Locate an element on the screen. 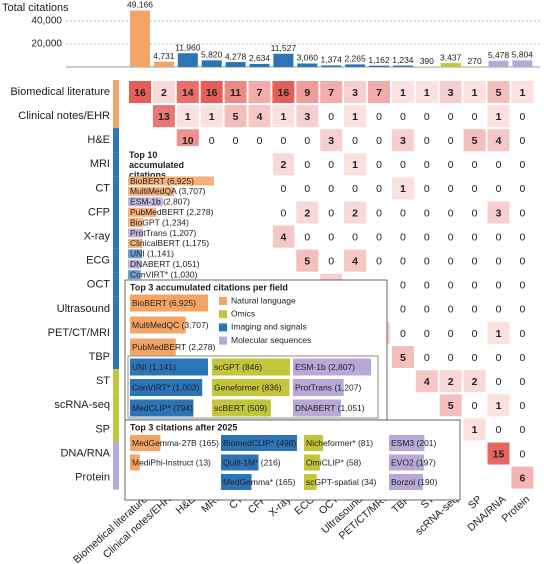 The image size is (544, 564). value-label: 1,374 is located at coordinates (332, 60).